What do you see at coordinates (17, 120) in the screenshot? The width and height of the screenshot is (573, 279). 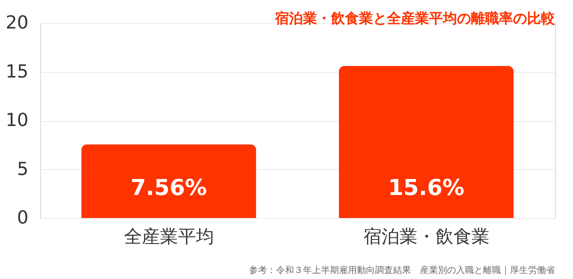 I see `y-tick-label: 10` at bounding box center [17, 120].